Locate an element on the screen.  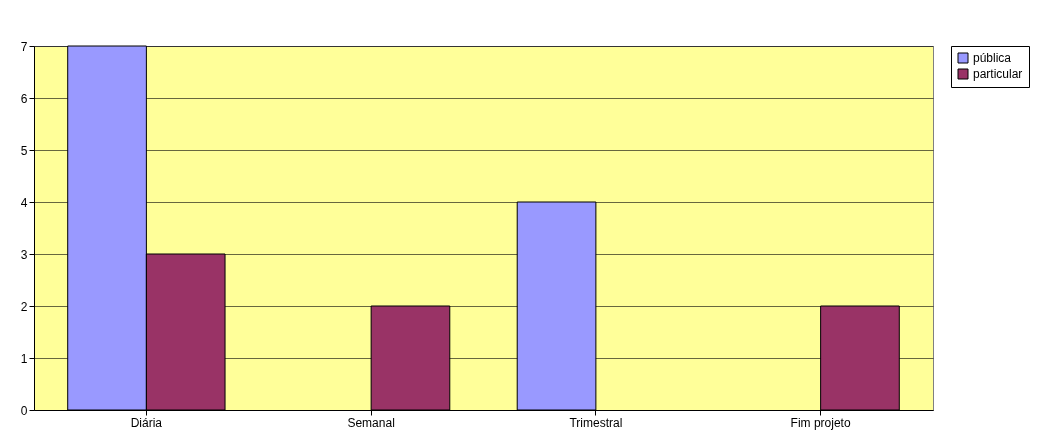
x-tick-label: Semanal is located at coordinates (371, 422).